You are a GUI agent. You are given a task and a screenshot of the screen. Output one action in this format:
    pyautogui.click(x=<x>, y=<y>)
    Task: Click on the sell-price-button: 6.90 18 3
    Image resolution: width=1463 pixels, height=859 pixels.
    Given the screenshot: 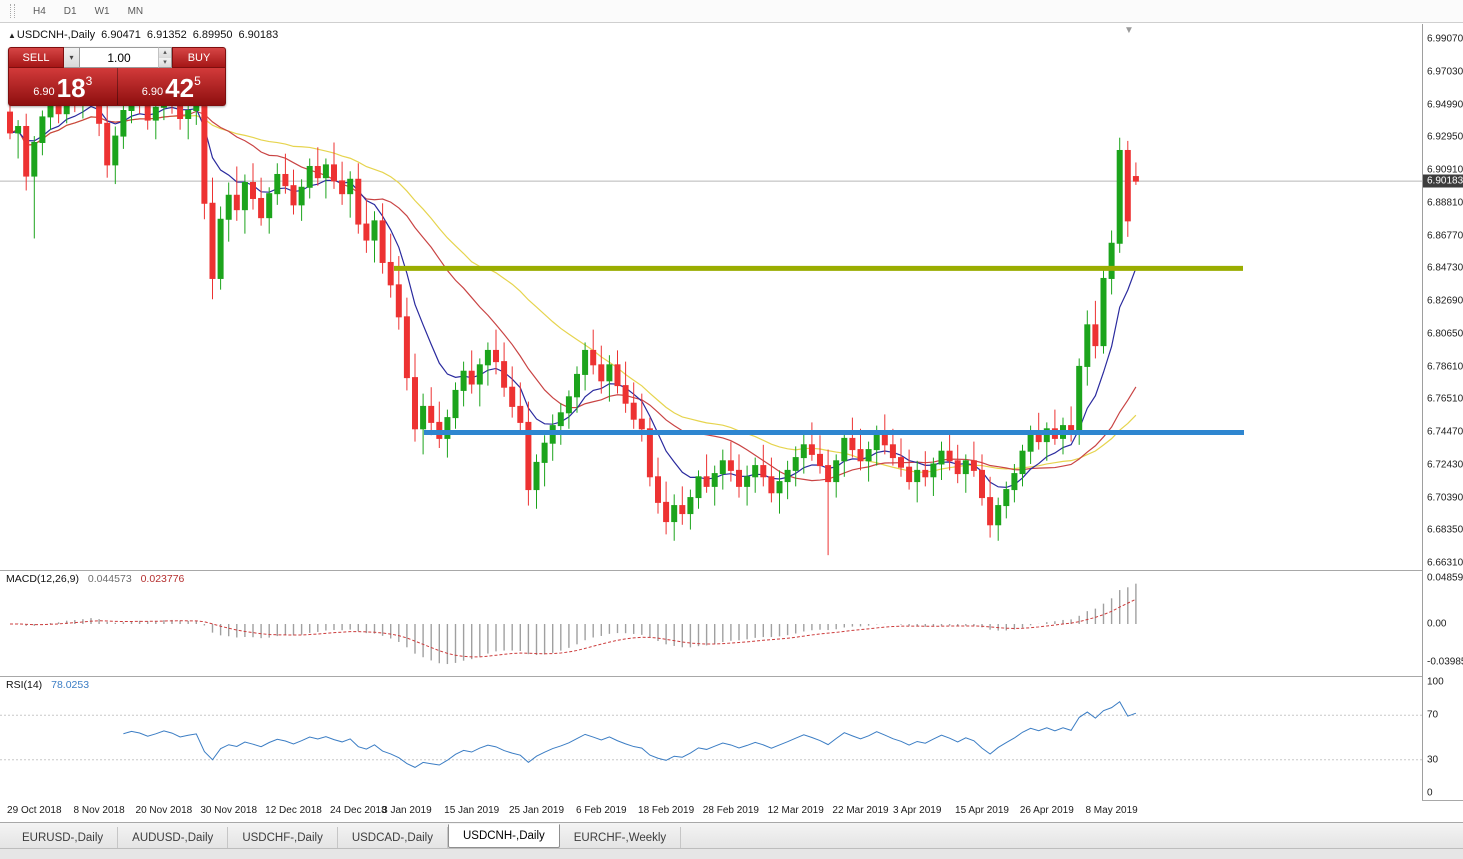 What is the action you would take?
    pyautogui.click(x=63, y=86)
    